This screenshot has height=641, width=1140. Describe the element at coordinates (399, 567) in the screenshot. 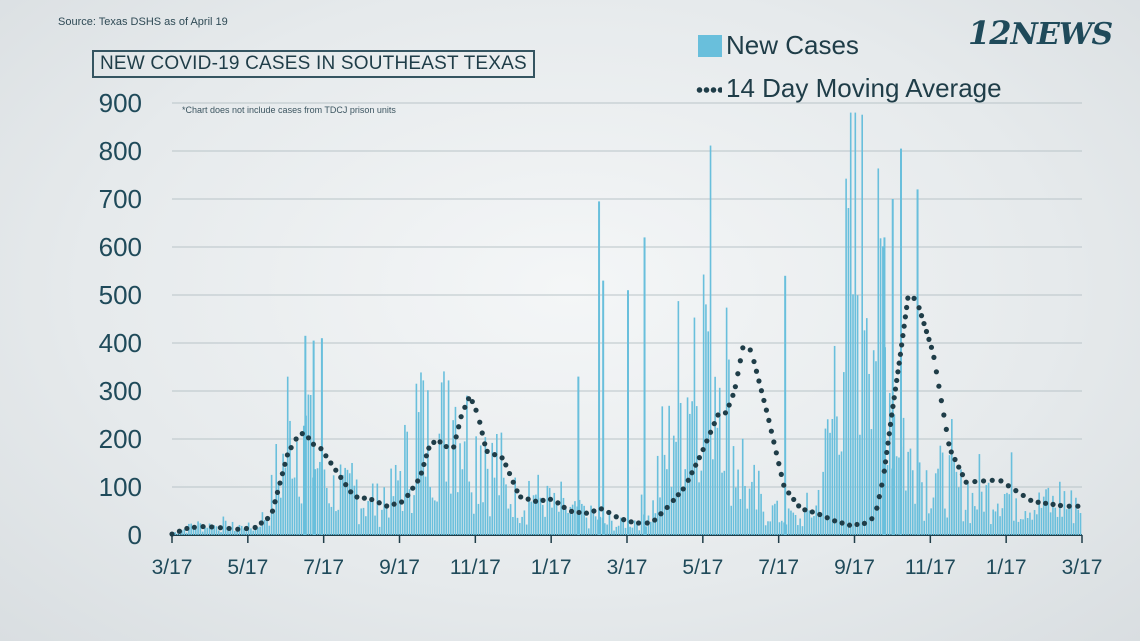

I see `x-tick-3: 9/17` at that location.